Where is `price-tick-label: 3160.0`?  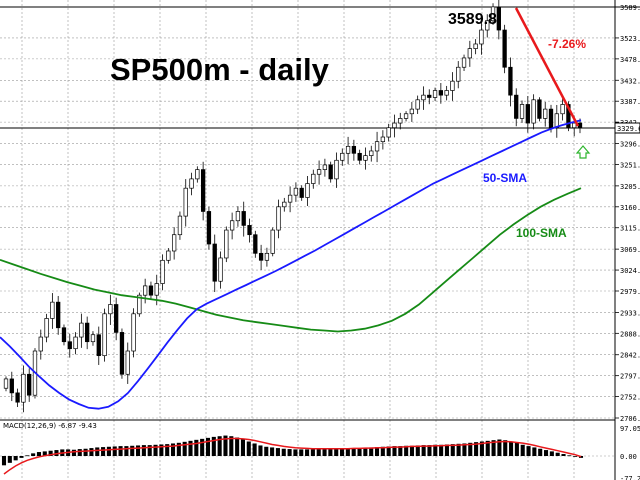
price-tick-label: 3160.0 is located at coordinates (630, 208).